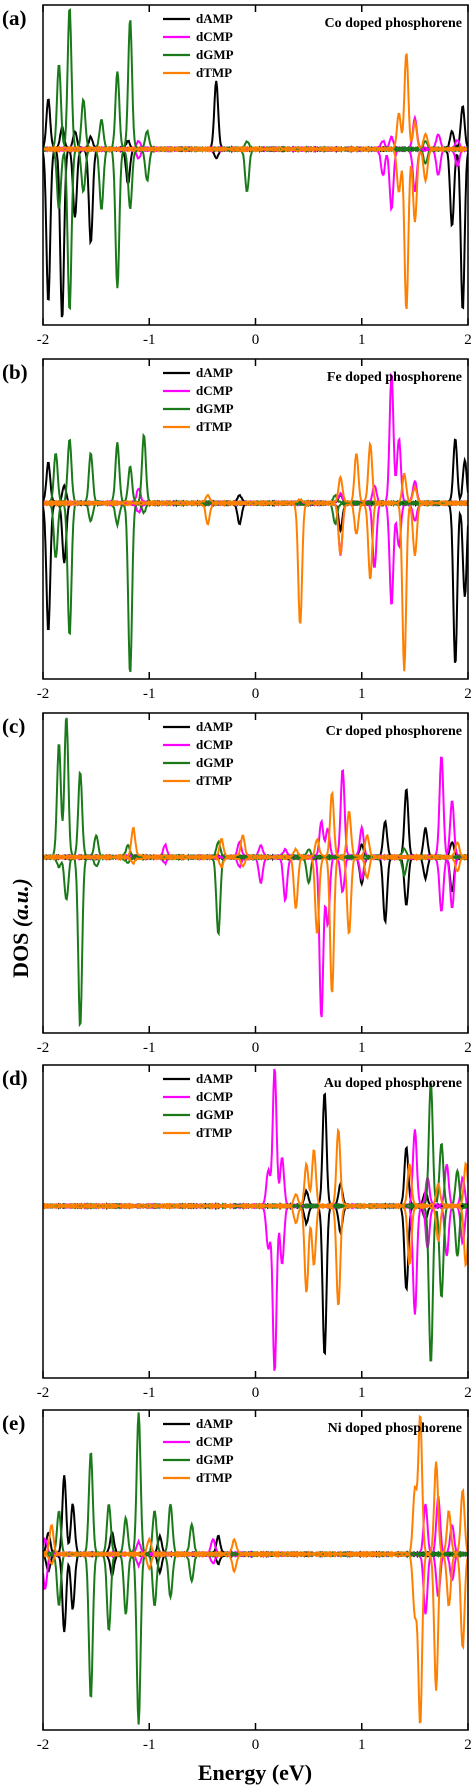  What do you see at coordinates (20, 928) in the screenshot?
I see `y-axis-label: DOS (a.u.)` at bounding box center [20, 928].